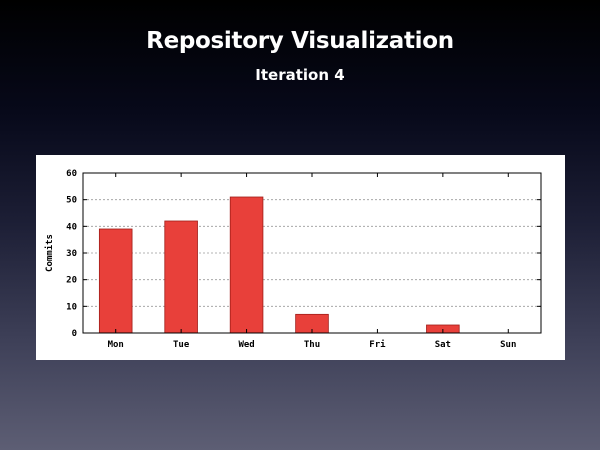  What do you see at coordinates (71, 174) in the screenshot?
I see `y-tick-label: 60` at bounding box center [71, 174].